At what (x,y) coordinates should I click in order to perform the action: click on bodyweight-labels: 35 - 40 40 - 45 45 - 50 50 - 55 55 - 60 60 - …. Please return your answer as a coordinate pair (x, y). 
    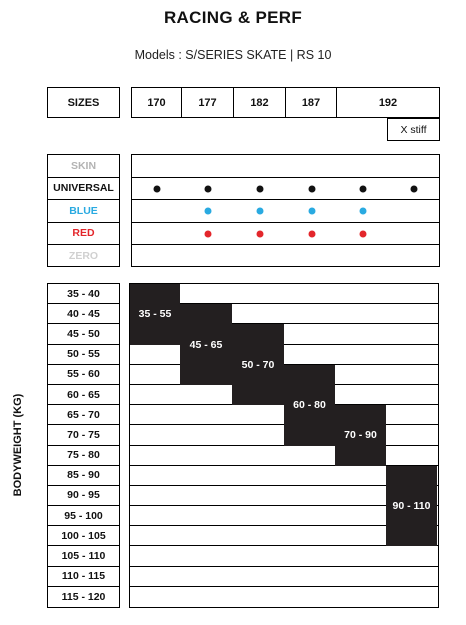
    Looking at the image, I should click on (83, 445).